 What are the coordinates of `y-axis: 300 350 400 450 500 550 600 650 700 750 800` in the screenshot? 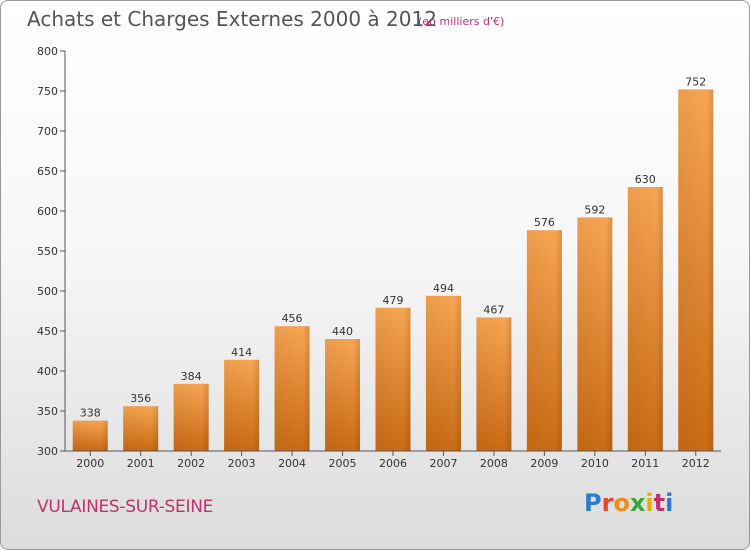 It's located at (51, 251).